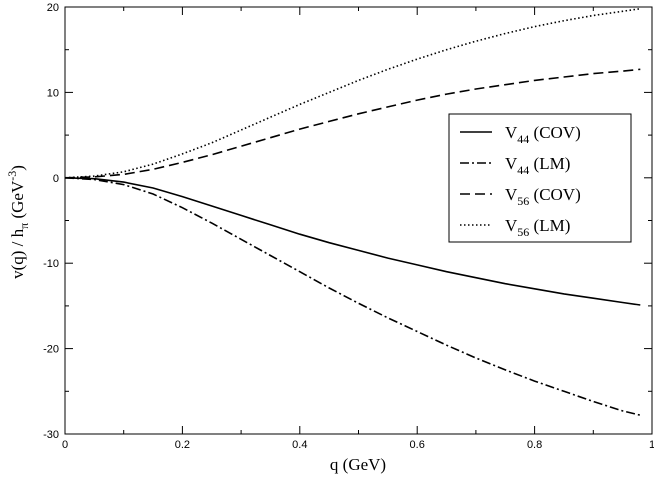  What do you see at coordinates (358, 464) in the screenshot?
I see `x-axis-label: q (GeV)` at bounding box center [358, 464].